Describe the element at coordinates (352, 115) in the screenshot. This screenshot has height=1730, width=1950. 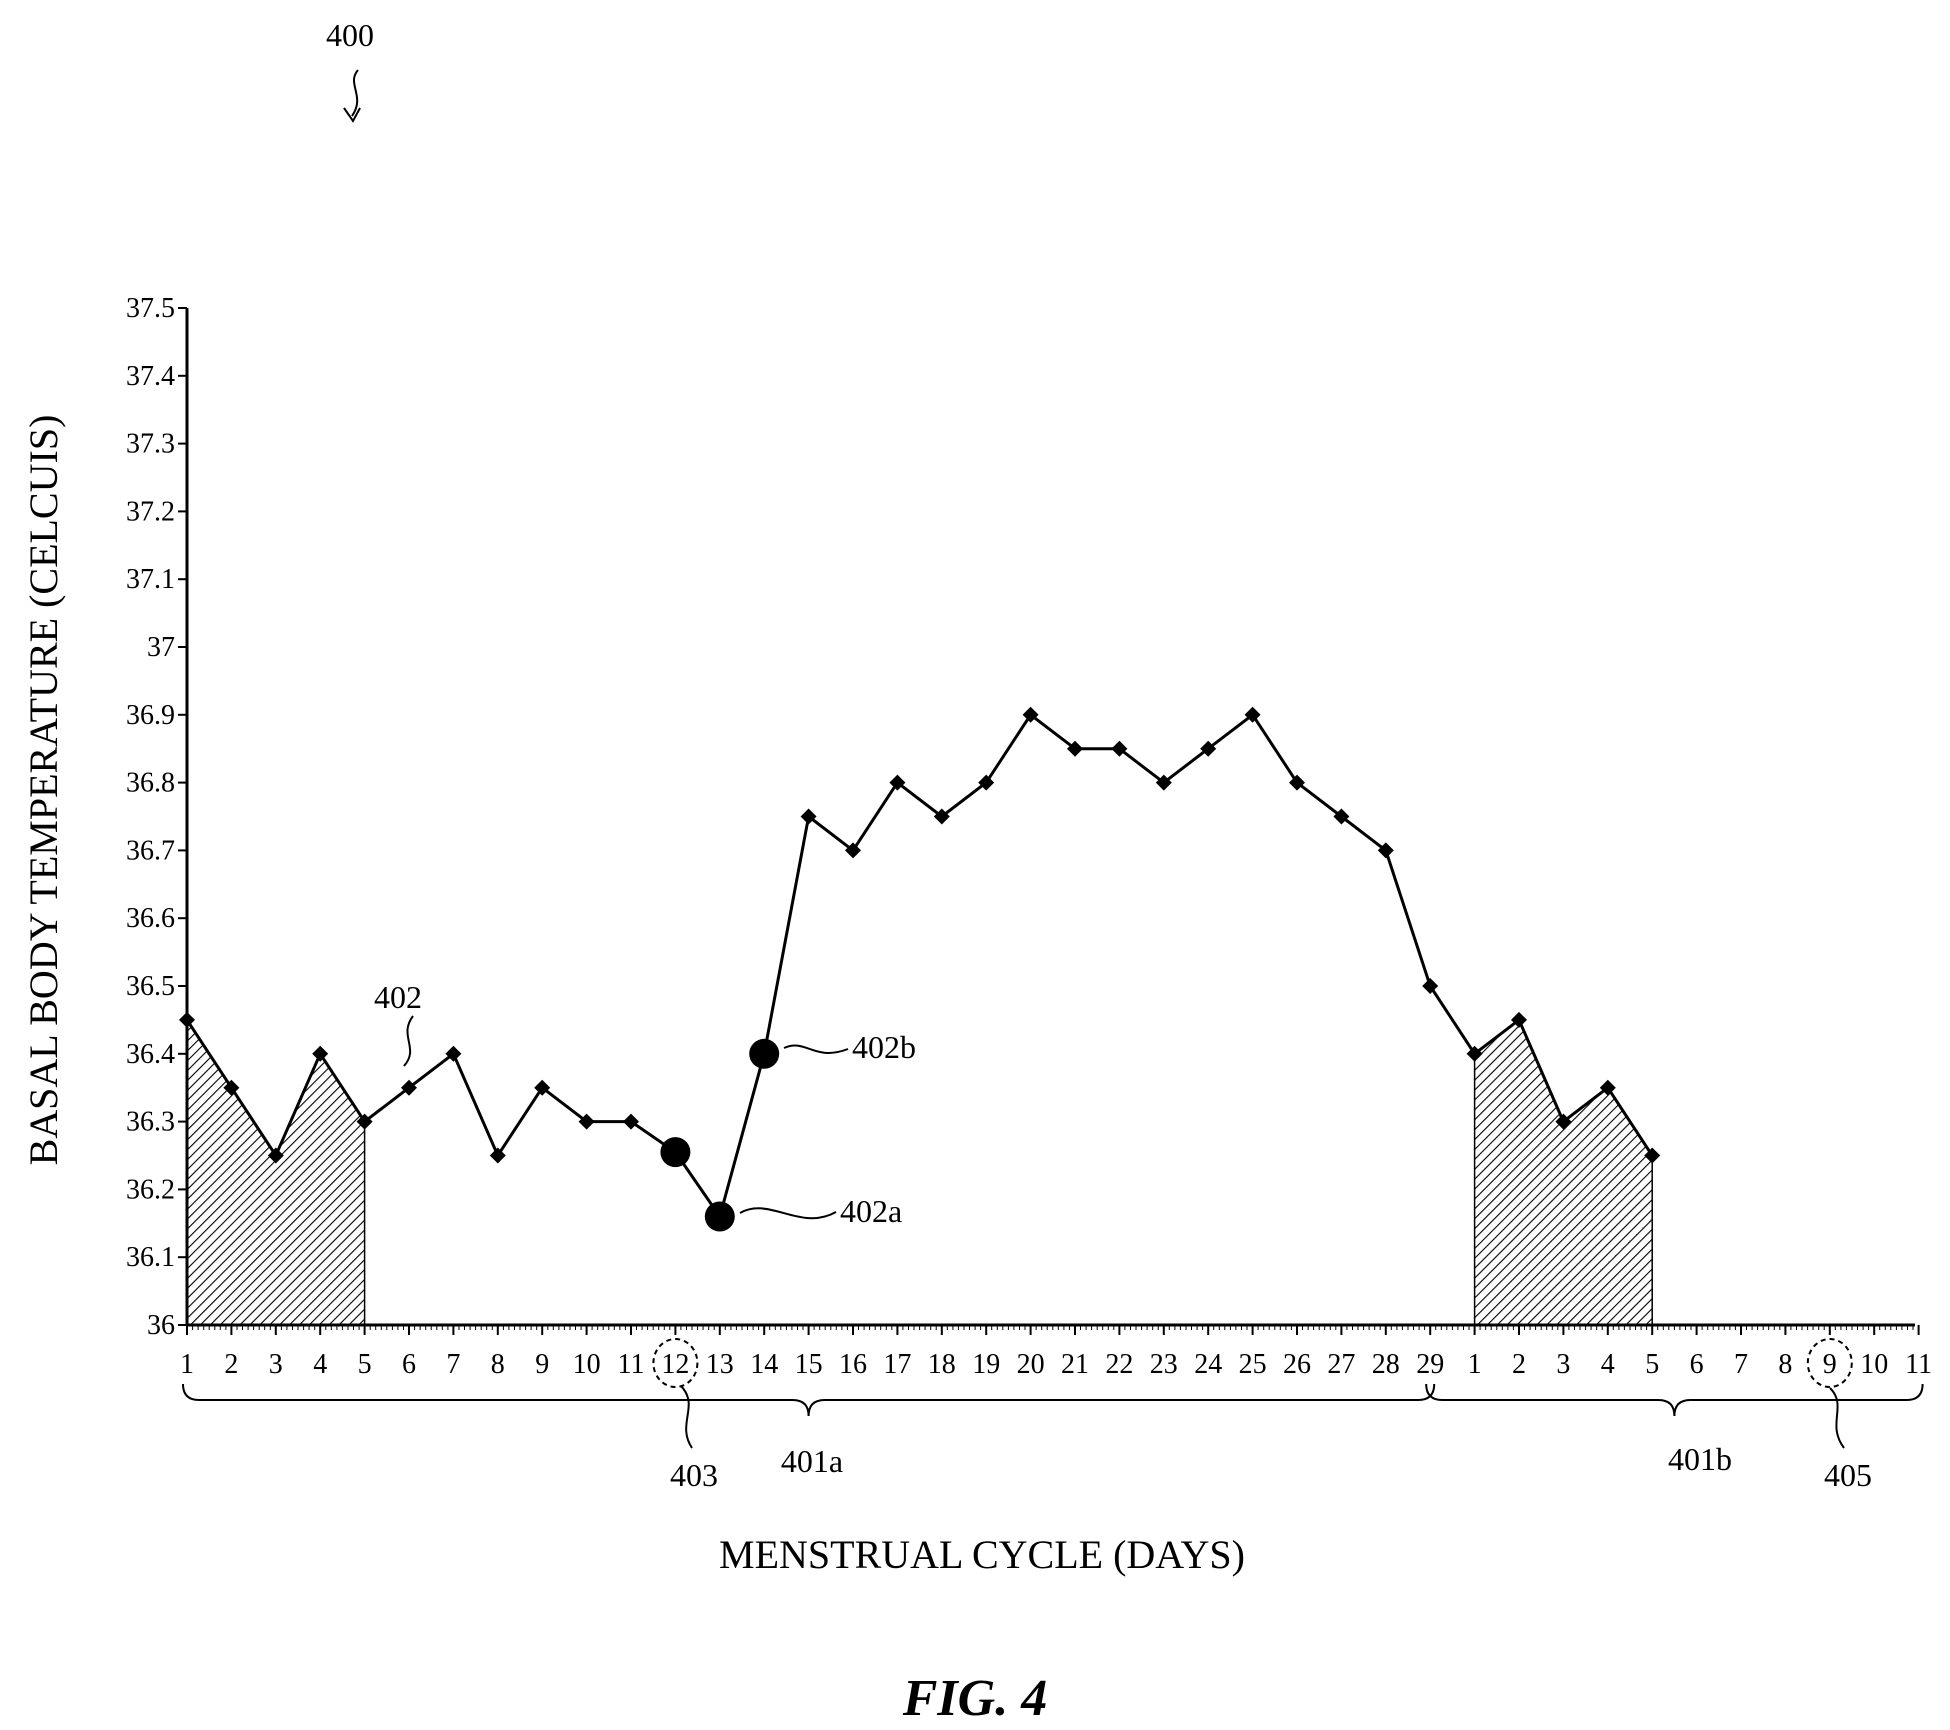
I see `figure-ref-arrowhead` at that location.